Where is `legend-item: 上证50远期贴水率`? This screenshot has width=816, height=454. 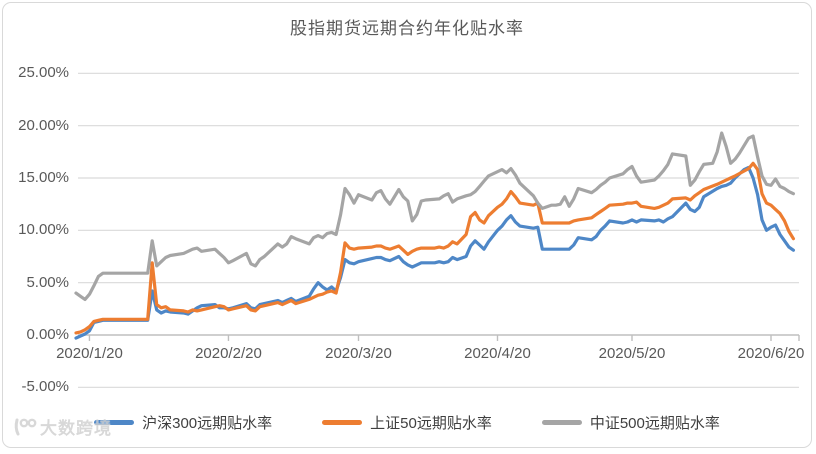
legend-item: 上证50远期贴水率 is located at coordinates (407, 422).